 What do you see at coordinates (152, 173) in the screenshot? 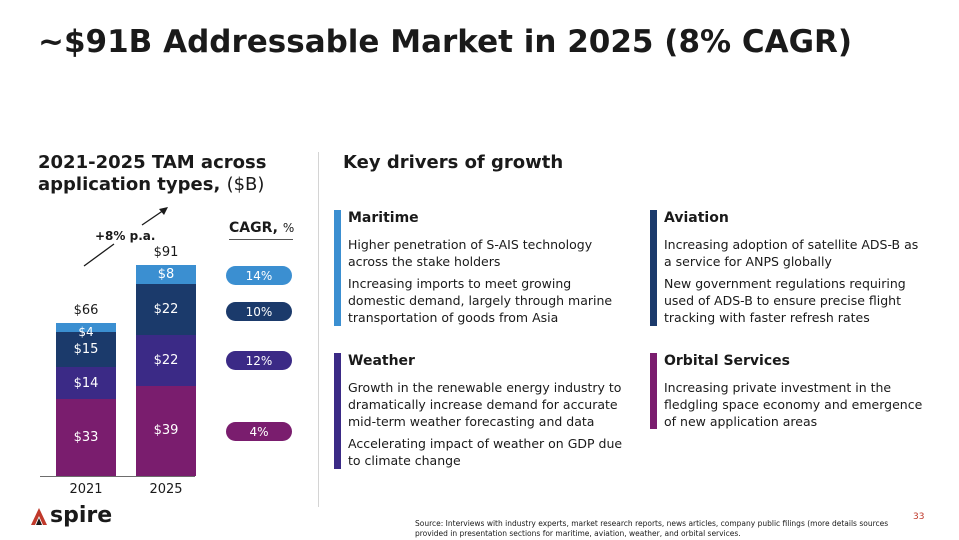
I see `chart-heading-text: 2021-2025 TAM across application types,` at bounding box center [152, 173].